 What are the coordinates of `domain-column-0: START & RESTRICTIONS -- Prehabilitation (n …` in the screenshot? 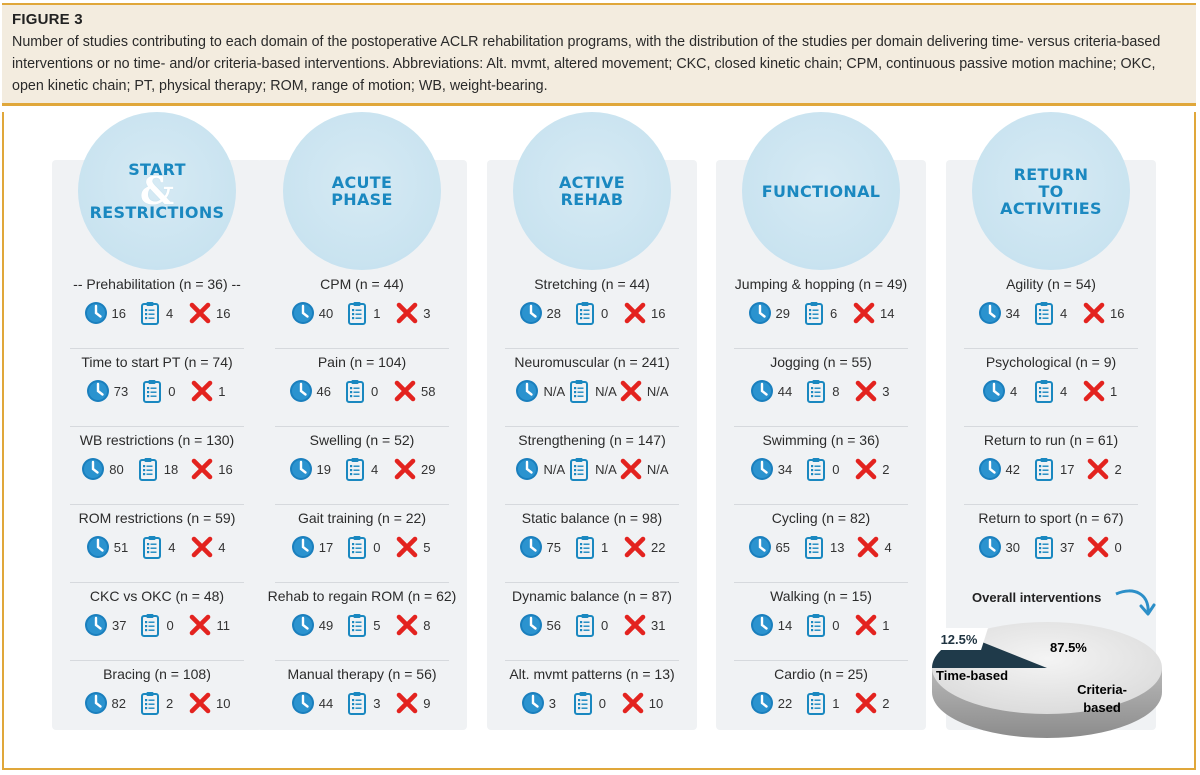 It's located at (157, 421).